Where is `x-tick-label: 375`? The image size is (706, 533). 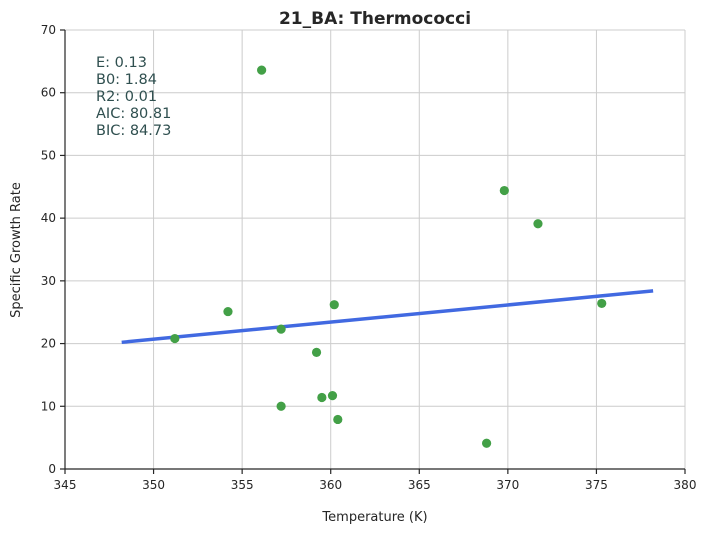
x-tick-label: 375 is located at coordinates (596, 485).